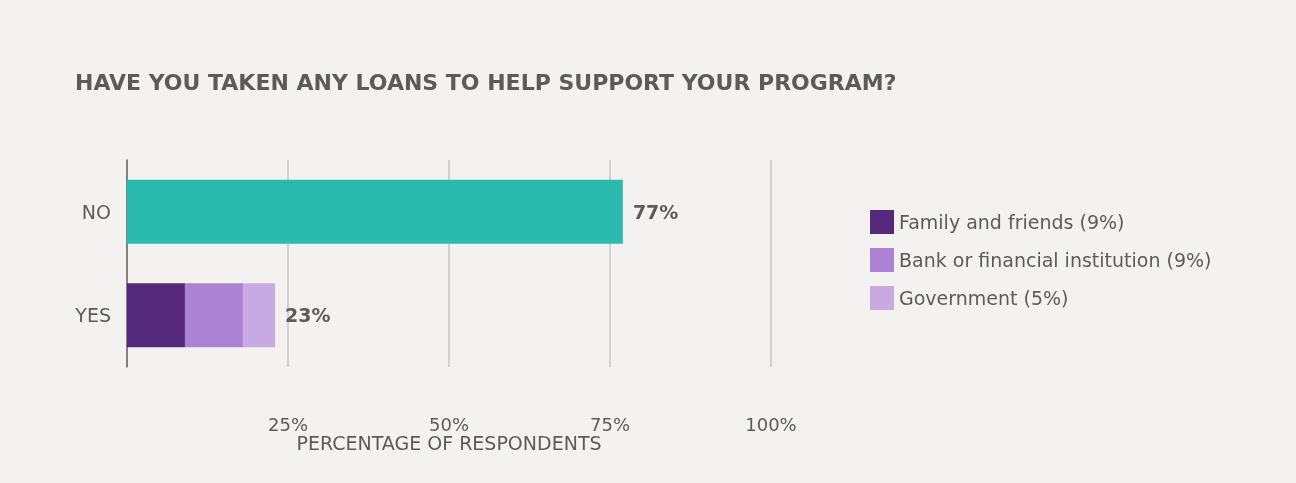  What do you see at coordinates (771, 424) in the screenshot?
I see `x-tick-label: 100%` at bounding box center [771, 424].